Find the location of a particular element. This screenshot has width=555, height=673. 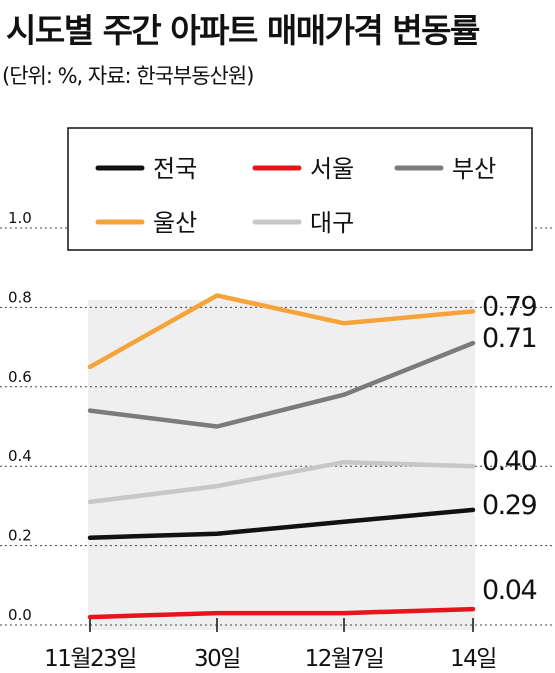

x-tick-label: 14일 is located at coordinates (473, 659).